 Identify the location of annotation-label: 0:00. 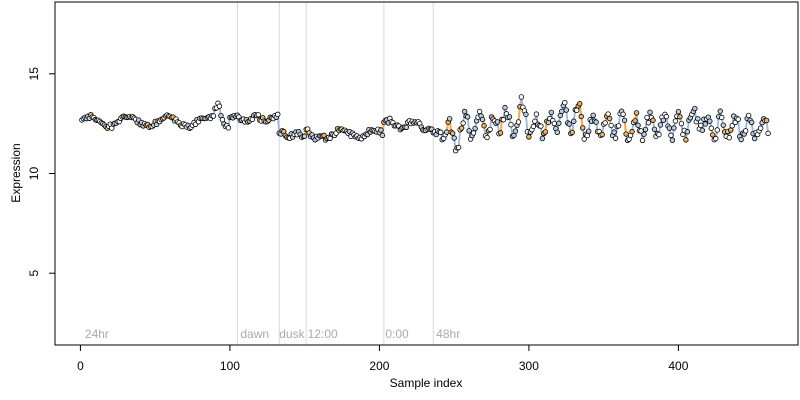
(397, 334).